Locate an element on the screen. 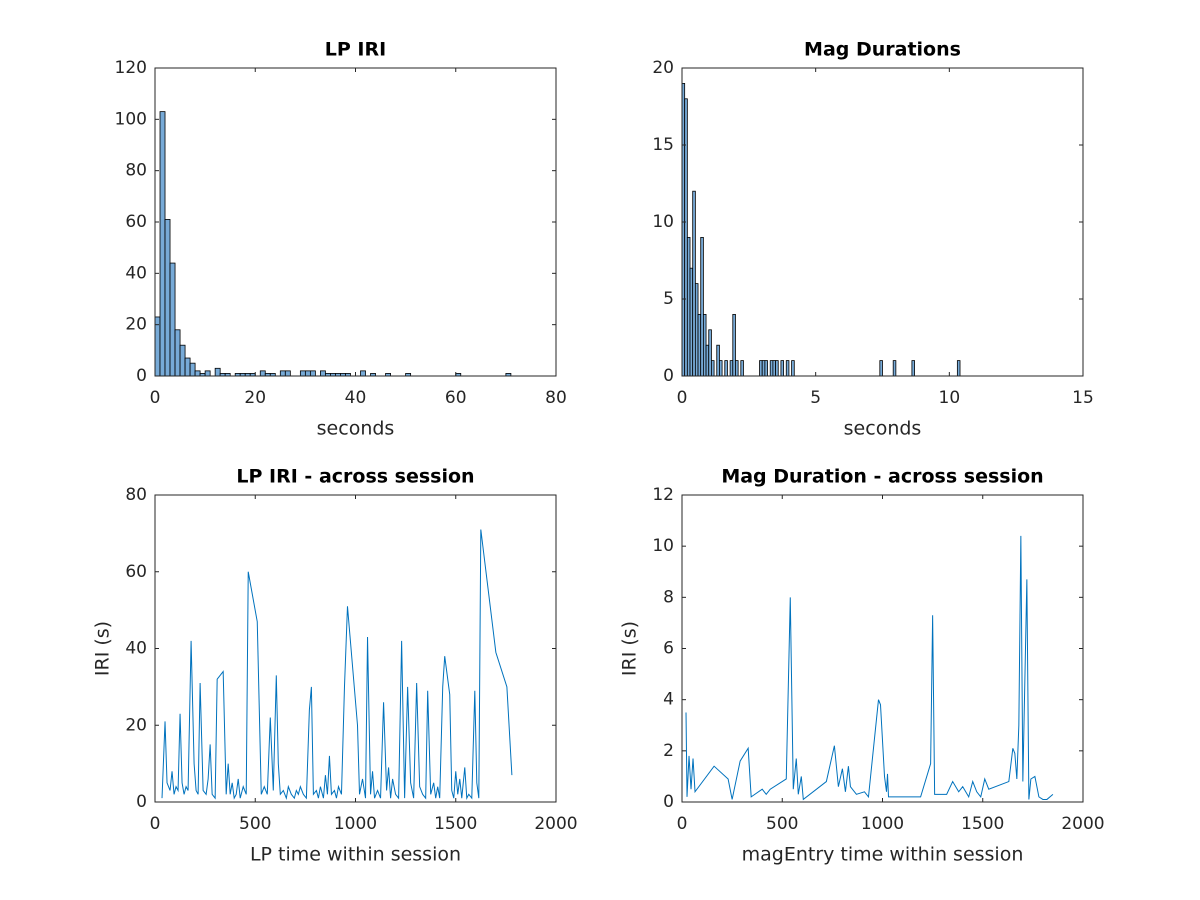 Image resolution: width=1200 pixels, height=900 pixels. x-tick-label: 15 is located at coordinates (1083, 398).